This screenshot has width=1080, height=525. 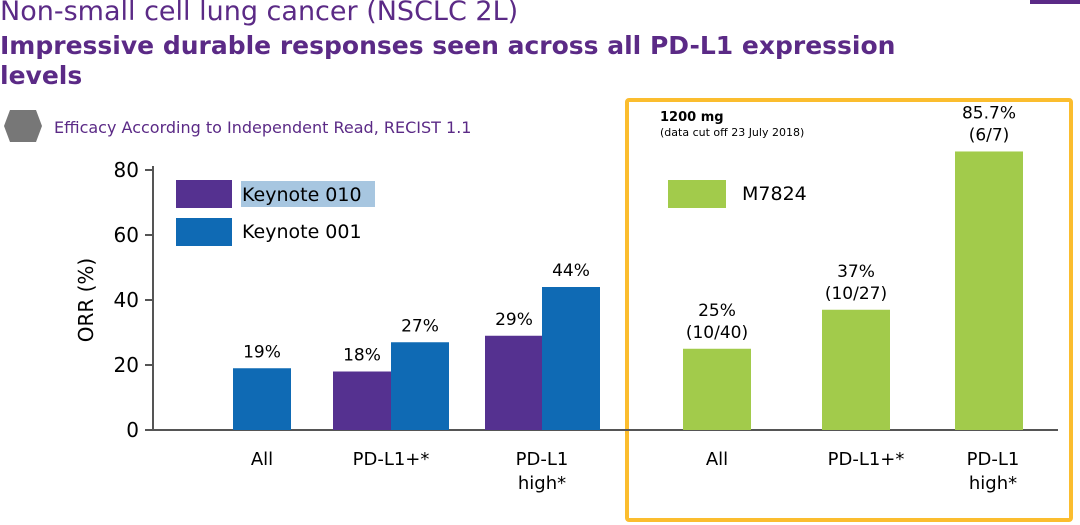 I want to click on bar-data-label: 19%, so click(x=262, y=352).